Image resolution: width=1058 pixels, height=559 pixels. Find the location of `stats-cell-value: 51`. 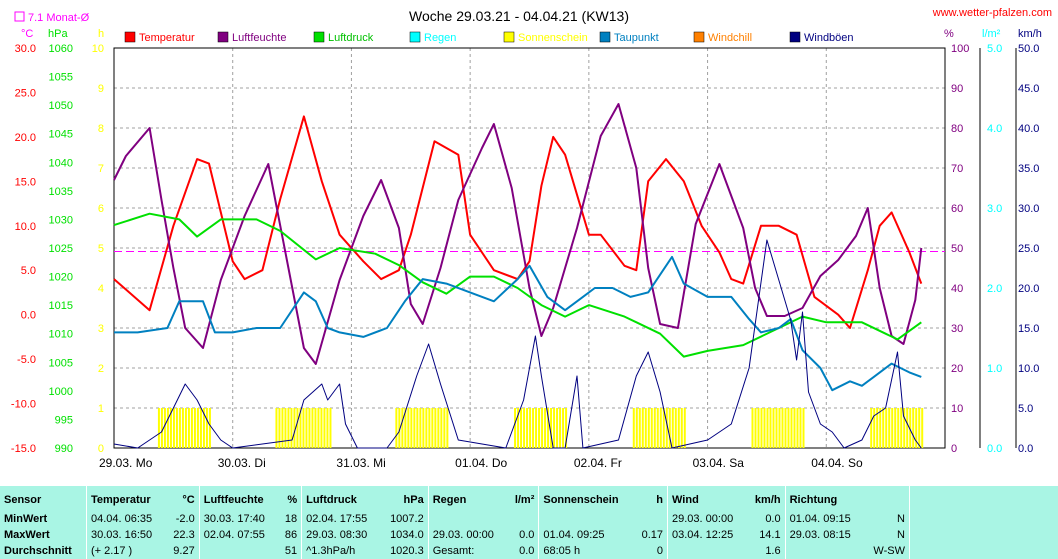

stats-cell-value: 51 is located at coordinates (291, 551).